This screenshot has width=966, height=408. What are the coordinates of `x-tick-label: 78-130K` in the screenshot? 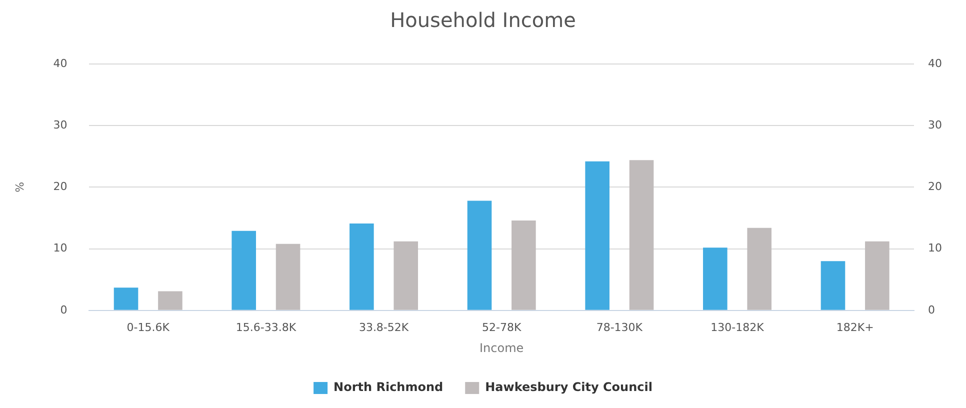 It's located at (620, 327).